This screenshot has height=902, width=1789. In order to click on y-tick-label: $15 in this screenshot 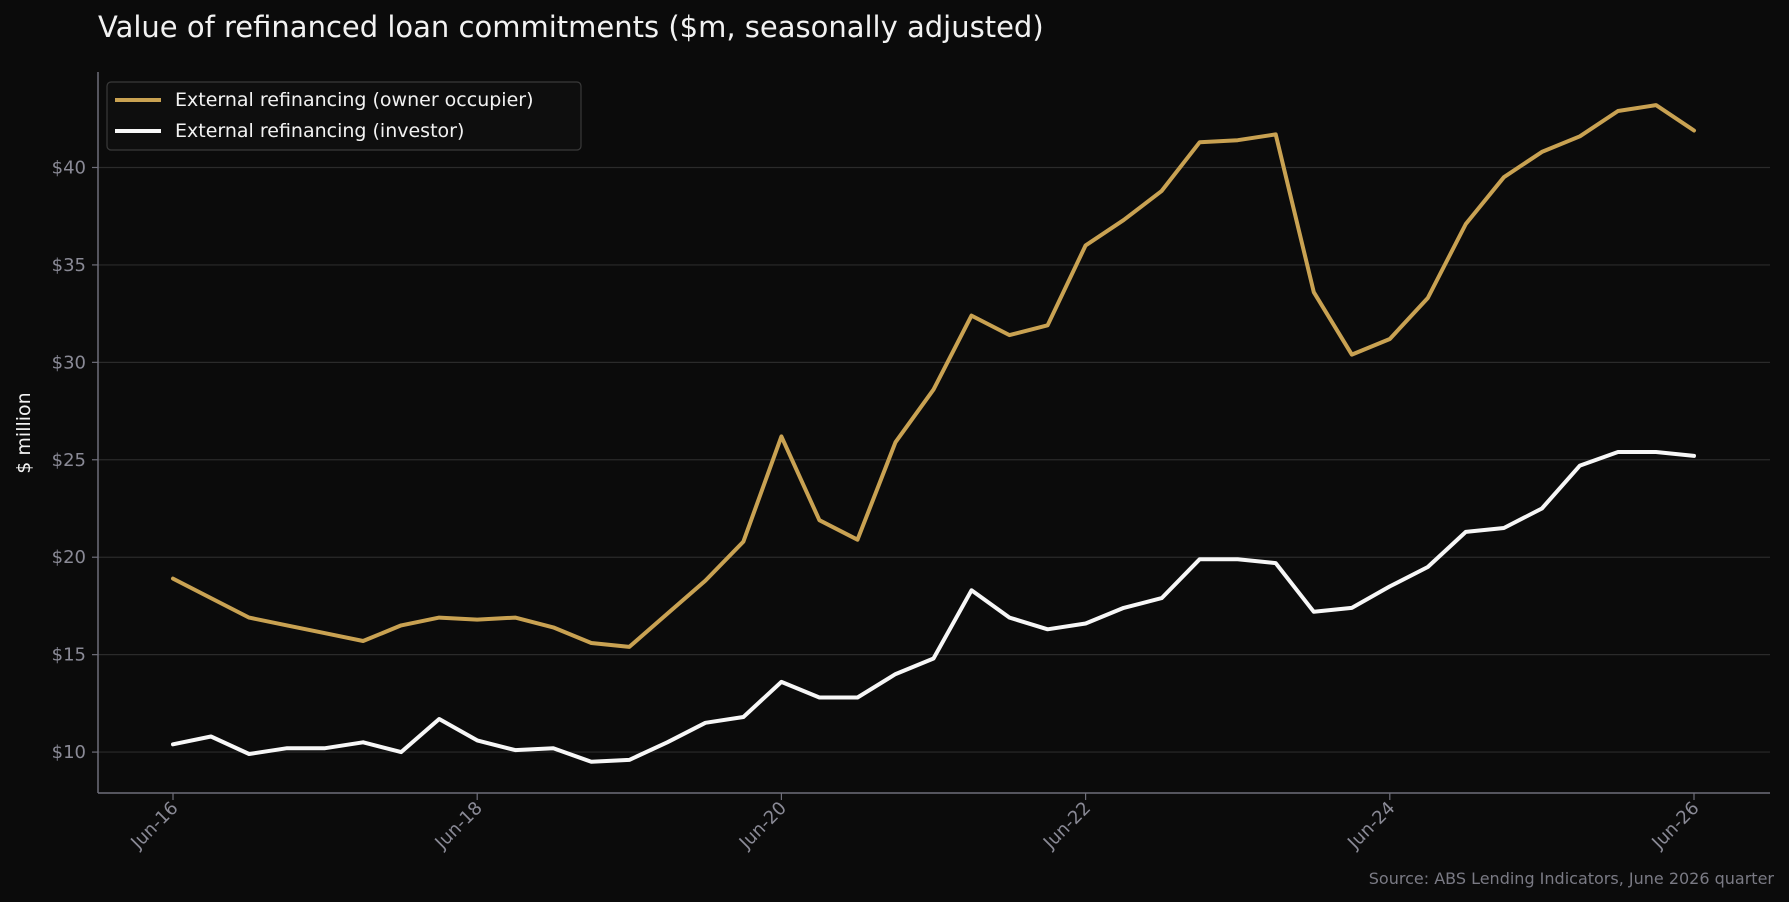, I will do `click(69, 655)`.